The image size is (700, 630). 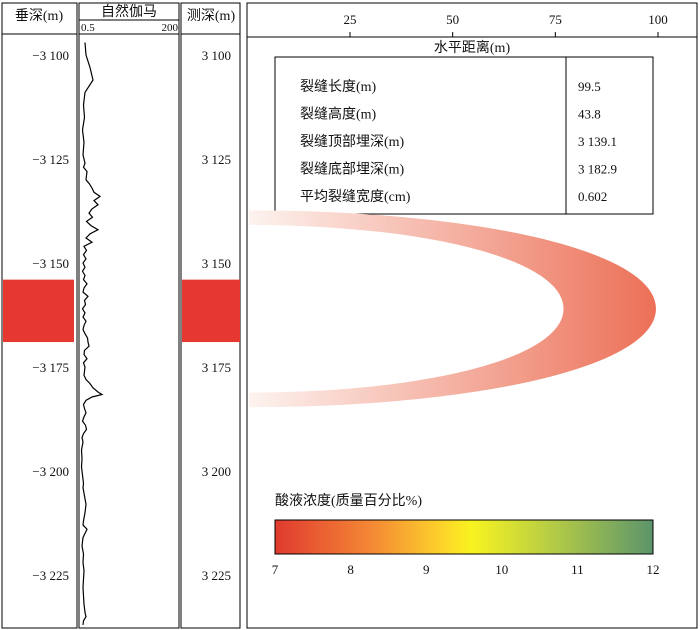 What do you see at coordinates (466, 569) in the screenshot?
I see `colorbar-tick-group: 7 8 9 10 11 12` at bounding box center [466, 569].